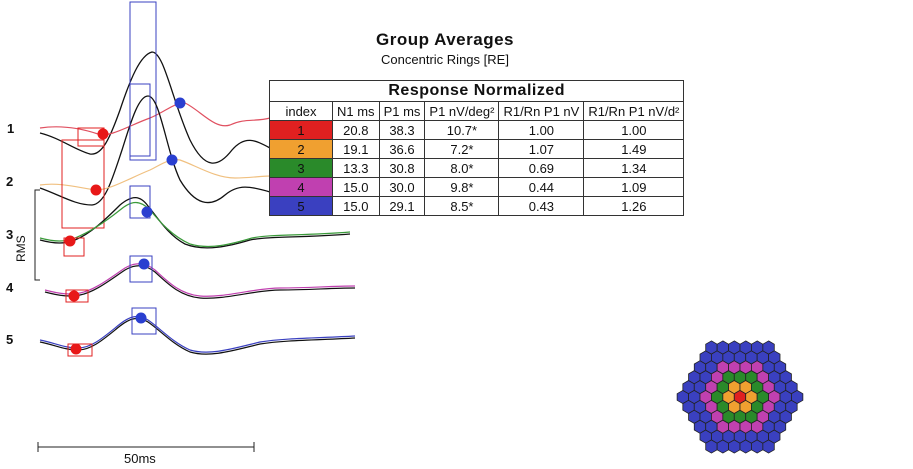 The height and width of the screenshot is (469, 913). Describe the element at coordinates (143, 81) in the screenshot. I see `ring1-p1-box` at that location.